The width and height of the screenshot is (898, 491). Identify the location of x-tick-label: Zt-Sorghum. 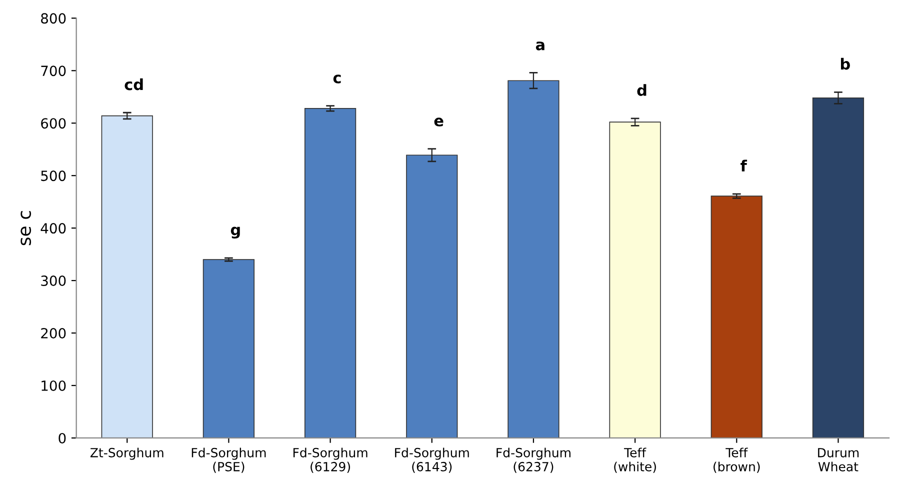
(127, 454).